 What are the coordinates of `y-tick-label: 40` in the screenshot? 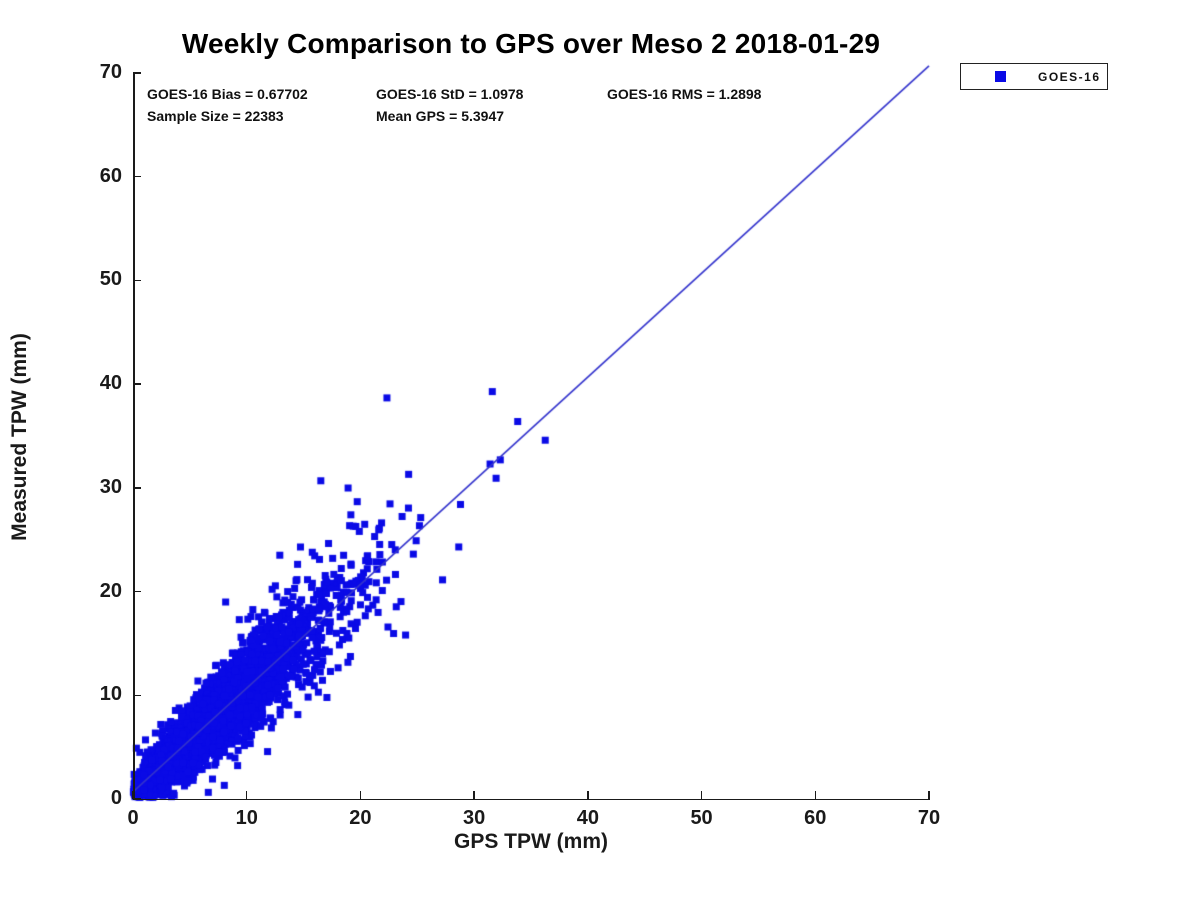 It's located at (110, 383).